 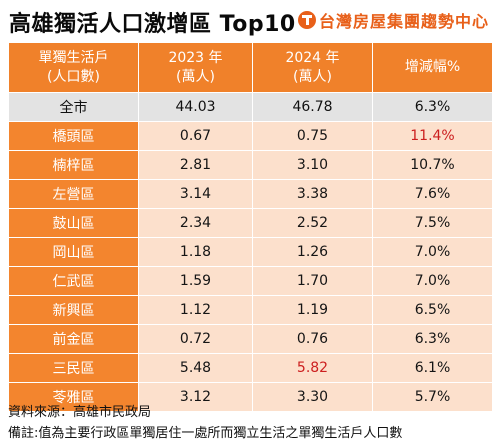 What do you see at coordinates (195, 310) in the screenshot?
I see `value-2023-cell: 1.12` at bounding box center [195, 310].